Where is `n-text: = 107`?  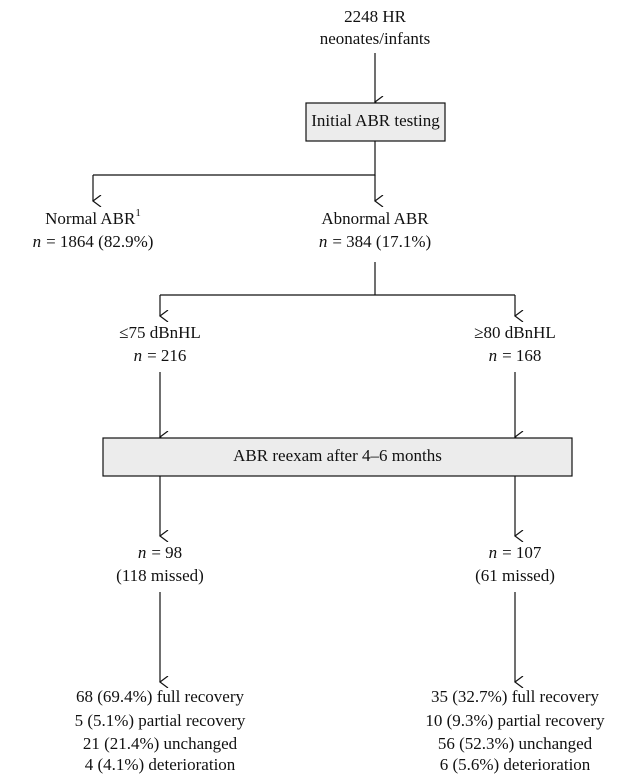 n-text: = 107 is located at coordinates (522, 552).